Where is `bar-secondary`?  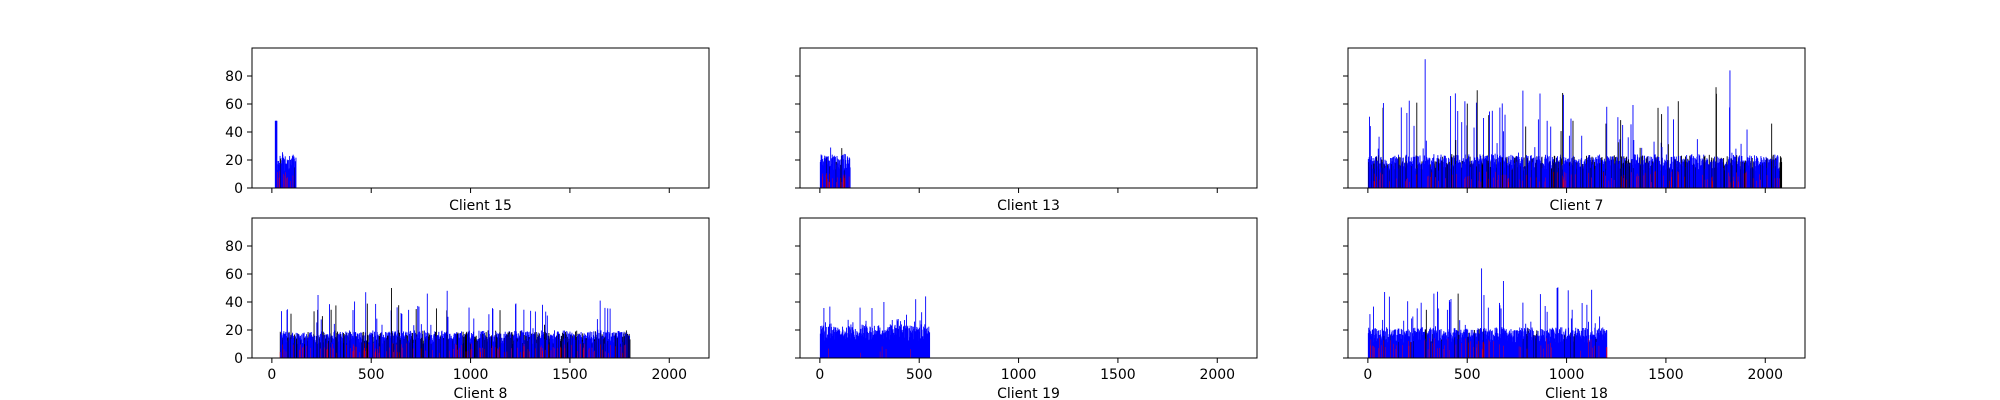
bar-secondary is located at coordinates (1606, 352).